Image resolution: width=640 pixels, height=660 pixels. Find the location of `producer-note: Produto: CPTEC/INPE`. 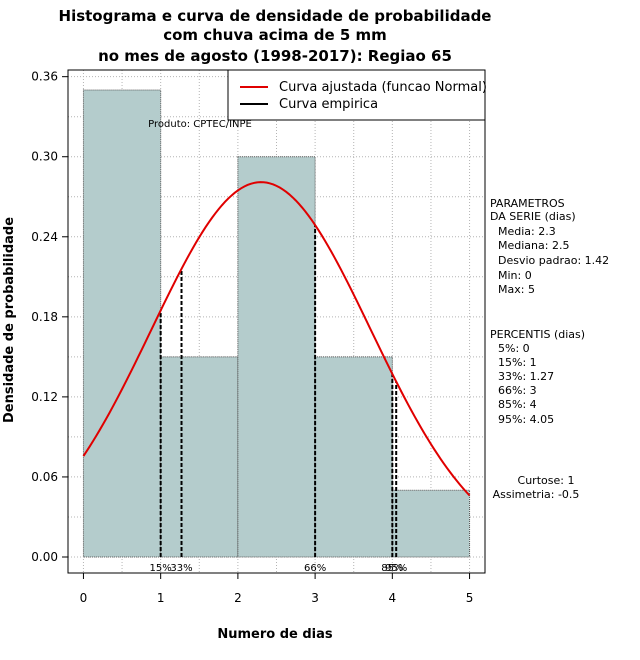

producer-note: Produto: CPTEC/INPE is located at coordinates (200, 124).